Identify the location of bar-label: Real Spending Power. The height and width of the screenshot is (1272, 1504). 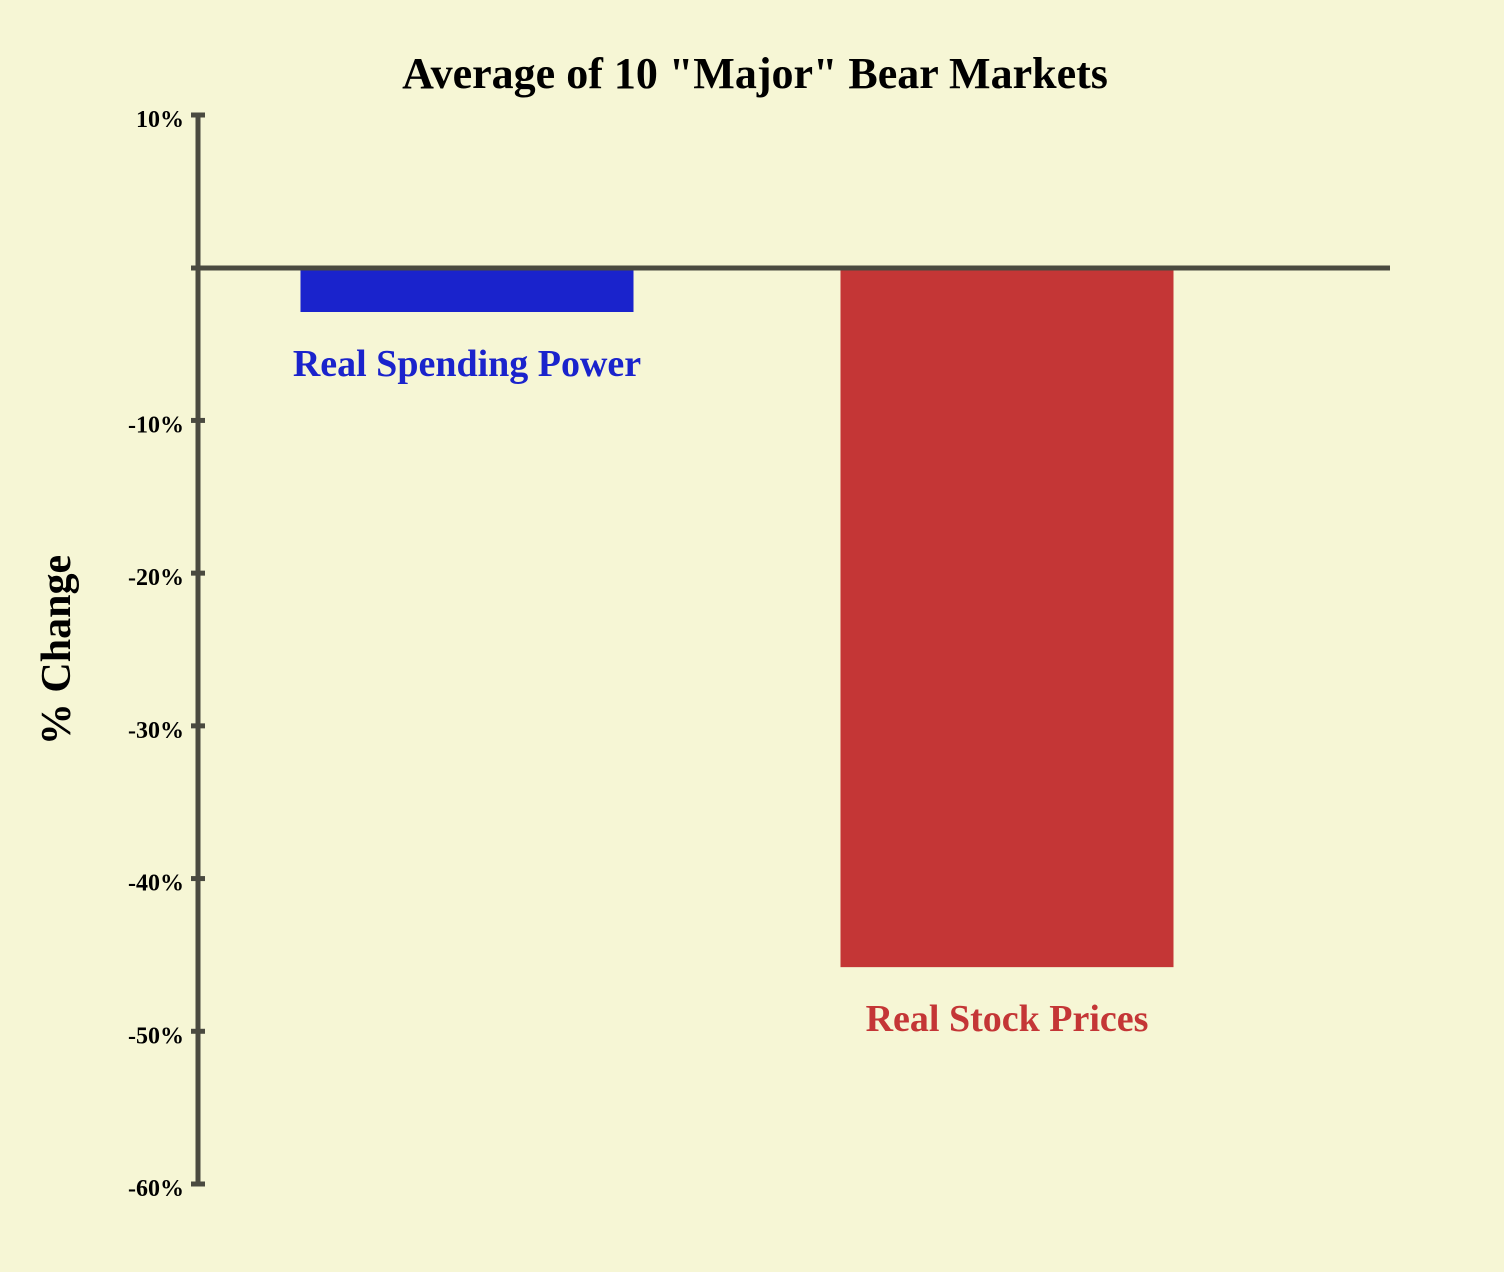
(467, 364).